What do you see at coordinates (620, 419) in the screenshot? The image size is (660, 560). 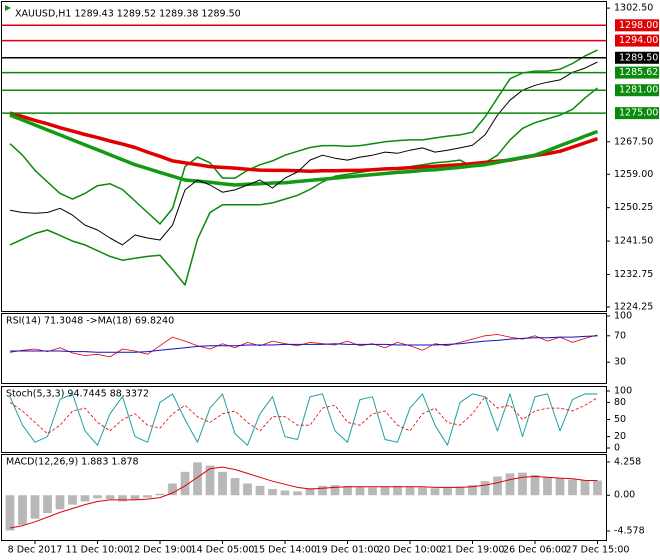 I see `y-tick-label: 50` at bounding box center [620, 419].